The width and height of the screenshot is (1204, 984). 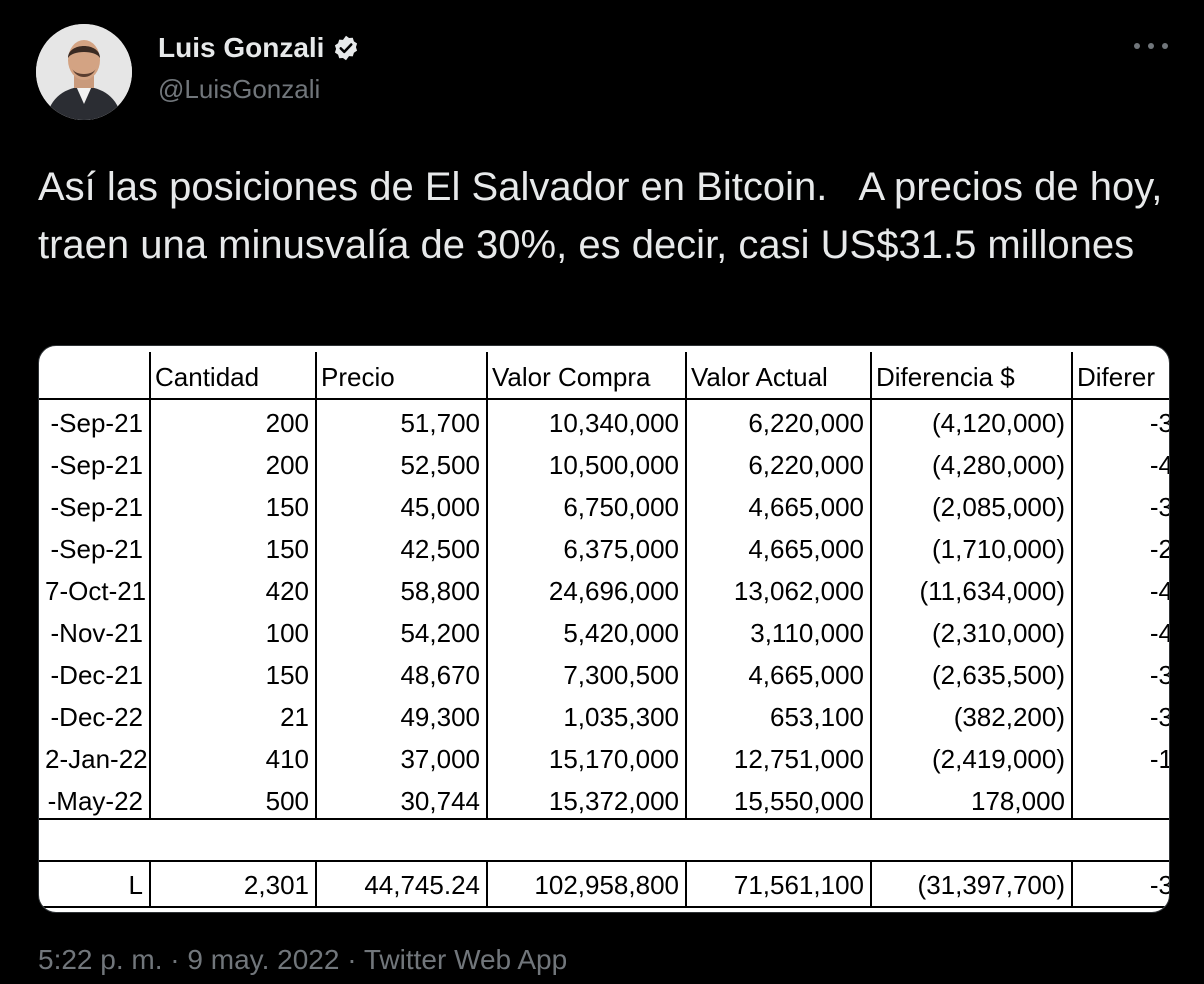 I want to click on tweet-time: 5:22 p. m., so click(x=100, y=959).